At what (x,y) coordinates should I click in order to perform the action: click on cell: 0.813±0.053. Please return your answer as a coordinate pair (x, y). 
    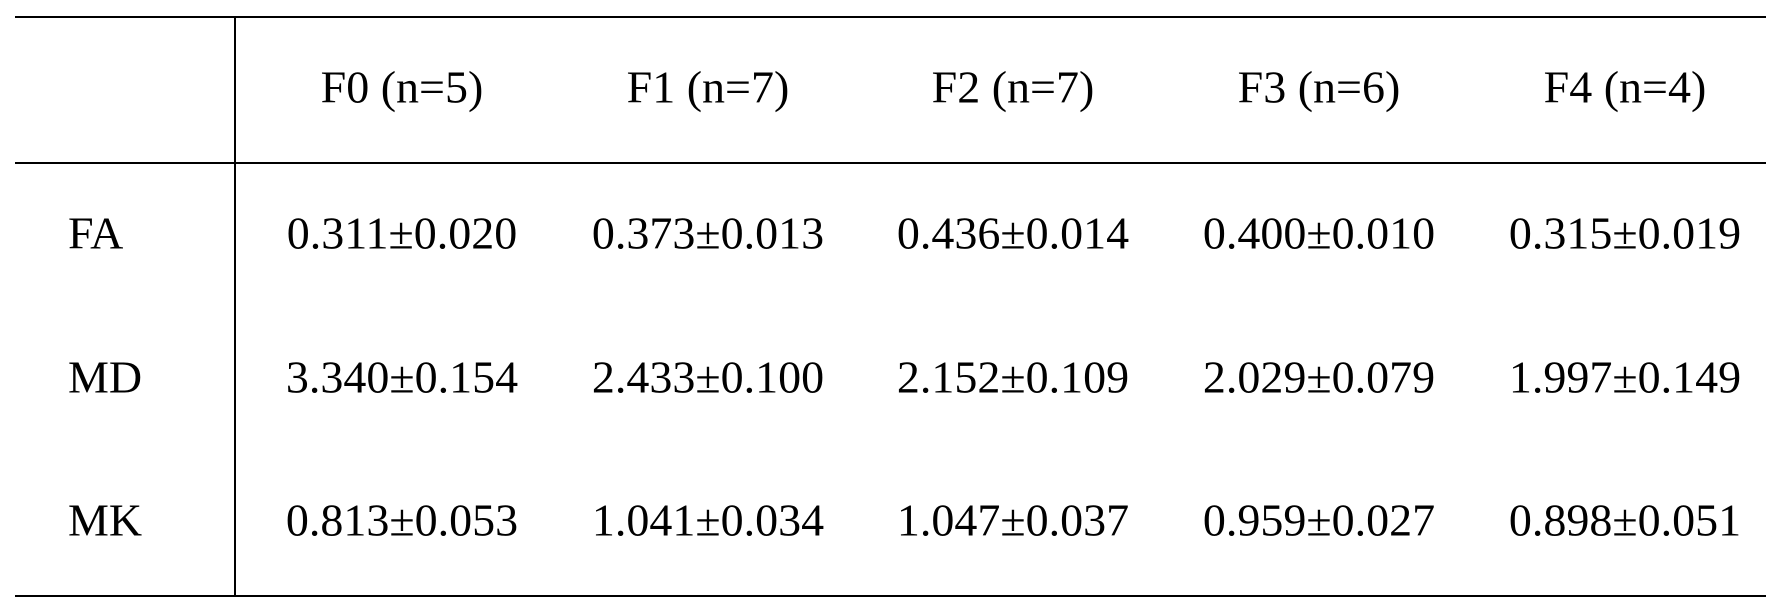
    Looking at the image, I should click on (402, 520).